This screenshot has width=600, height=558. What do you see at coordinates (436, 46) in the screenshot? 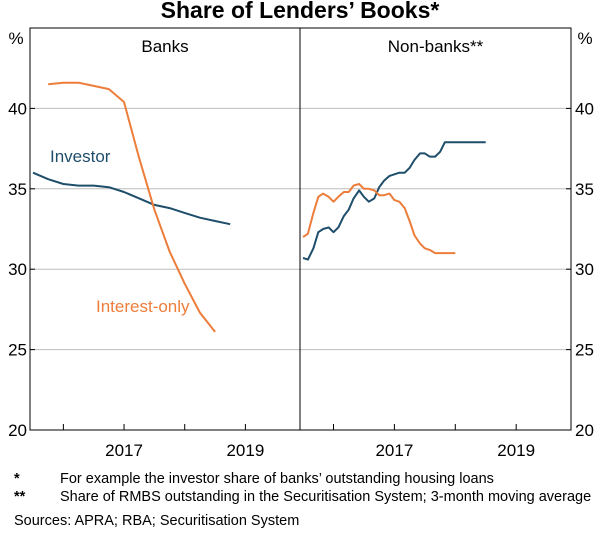
I see `panel-title: Non-banks**` at bounding box center [436, 46].